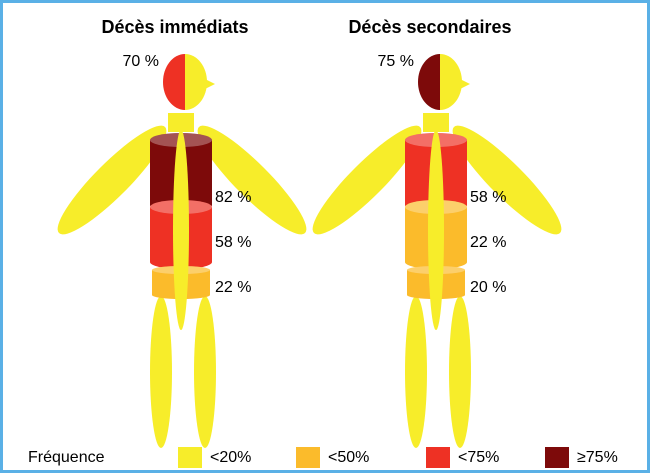 The image size is (650, 473). What do you see at coordinates (429, 27) in the screenshot?
I see `figure-title: Décès secondaires` at bounding box center [429, 27].